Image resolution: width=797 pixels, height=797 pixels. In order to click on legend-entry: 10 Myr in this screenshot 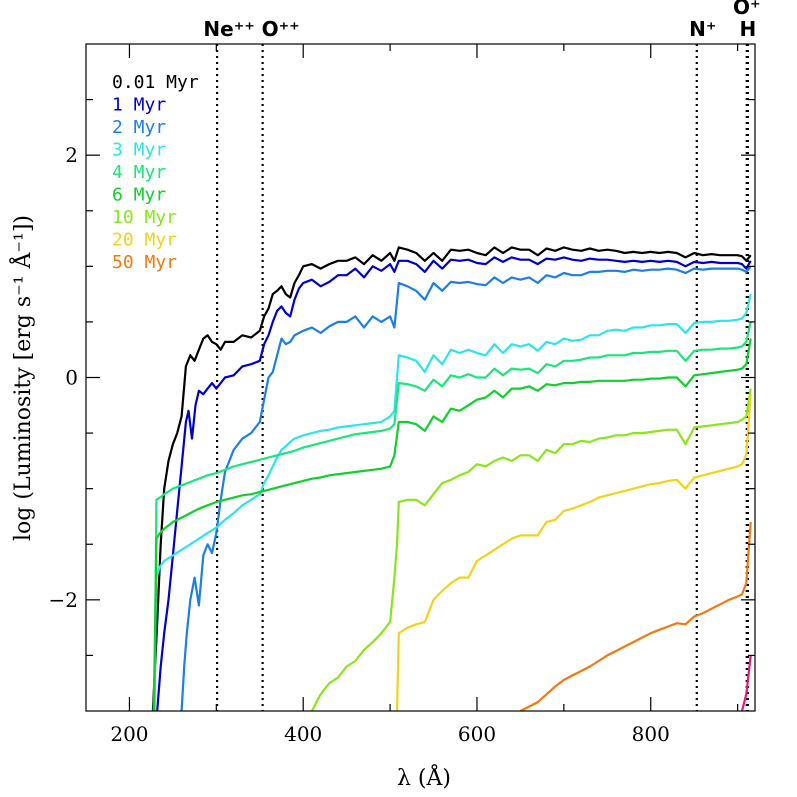, I will do `click(144, 217)`.